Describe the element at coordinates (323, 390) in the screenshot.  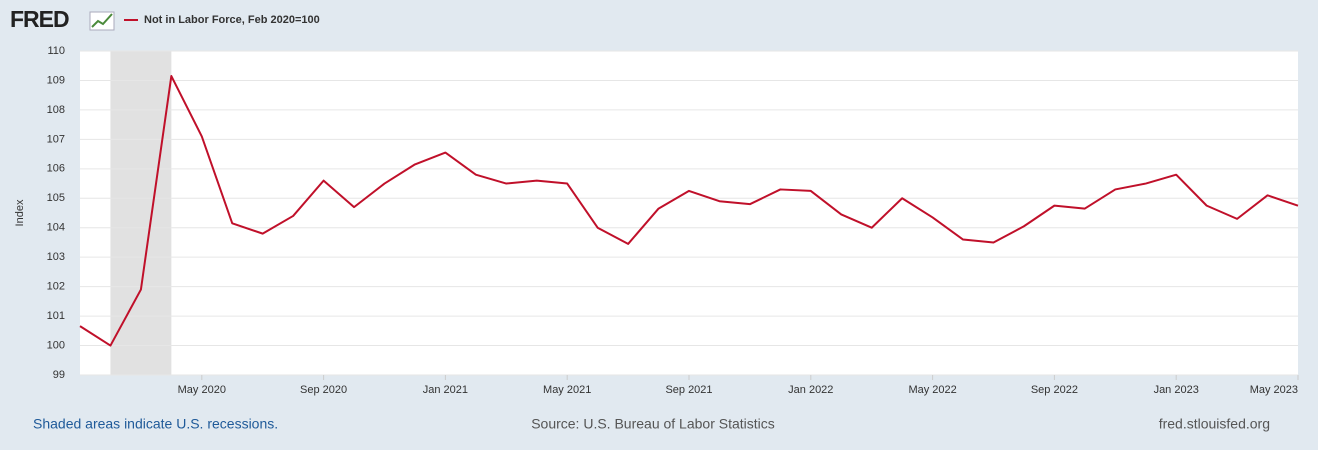
I see `x-tick-label: Sep 2020` at that location.